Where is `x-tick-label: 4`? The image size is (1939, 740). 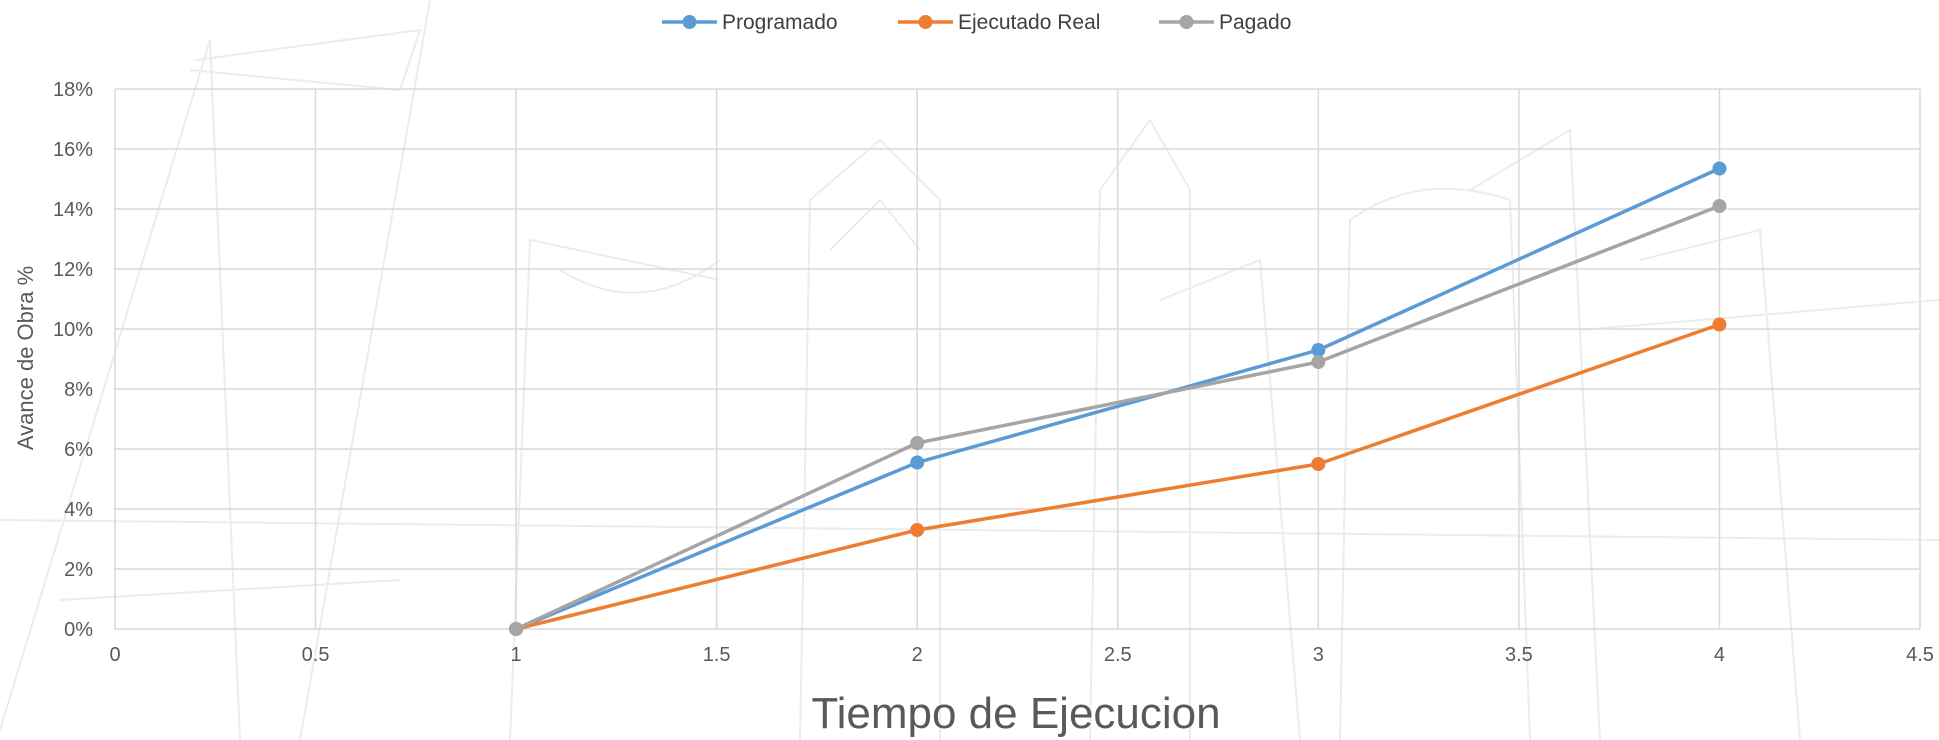
x-tick-label: 4 is located at coordinates (1719, 655).